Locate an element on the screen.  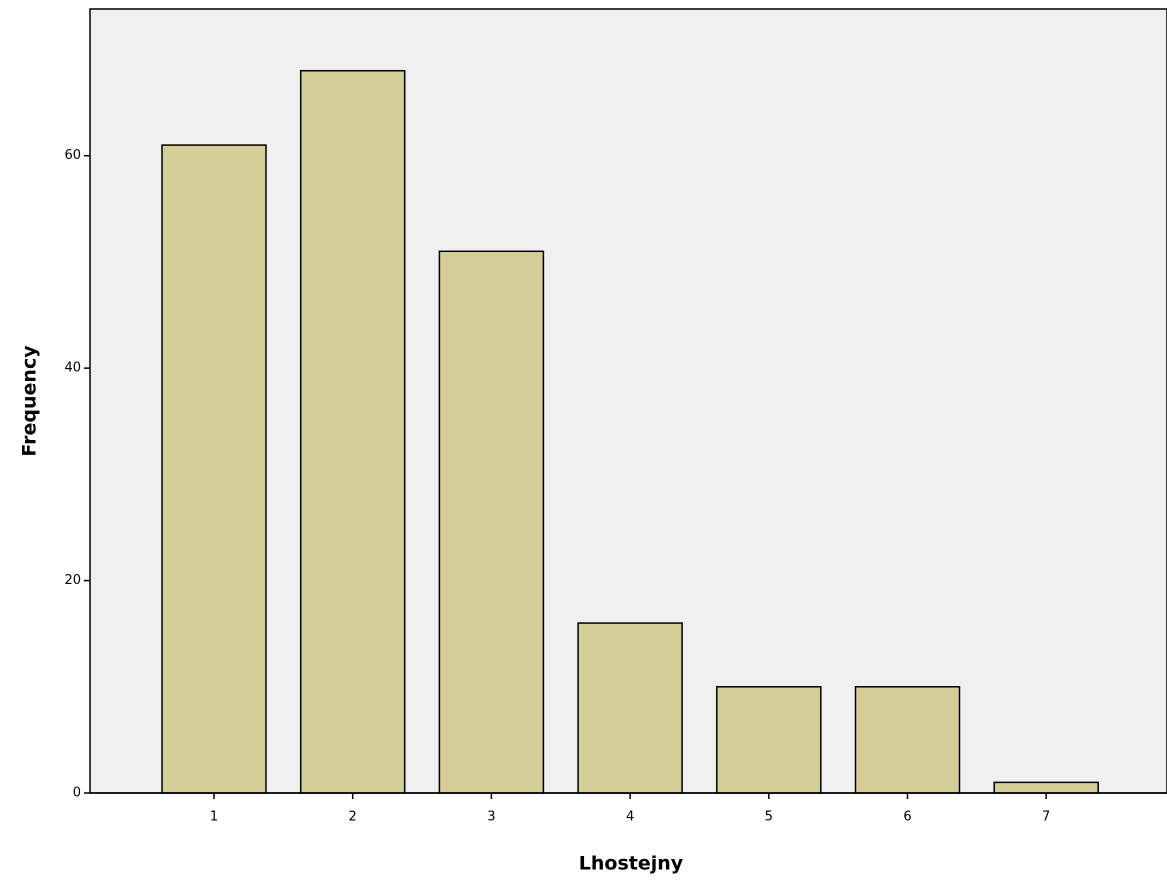
y-axis-title: Frequency is located at coordinates (30, 401).